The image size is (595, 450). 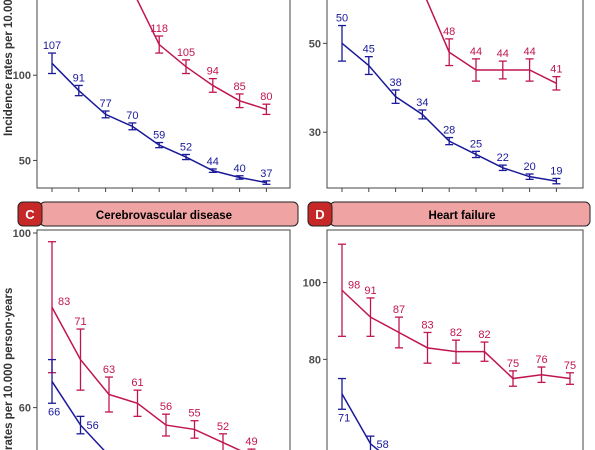 What do you see at coordinates (194, 414) in the screenshot?
I see `data-label: 55` at bounding box center [194, 414].